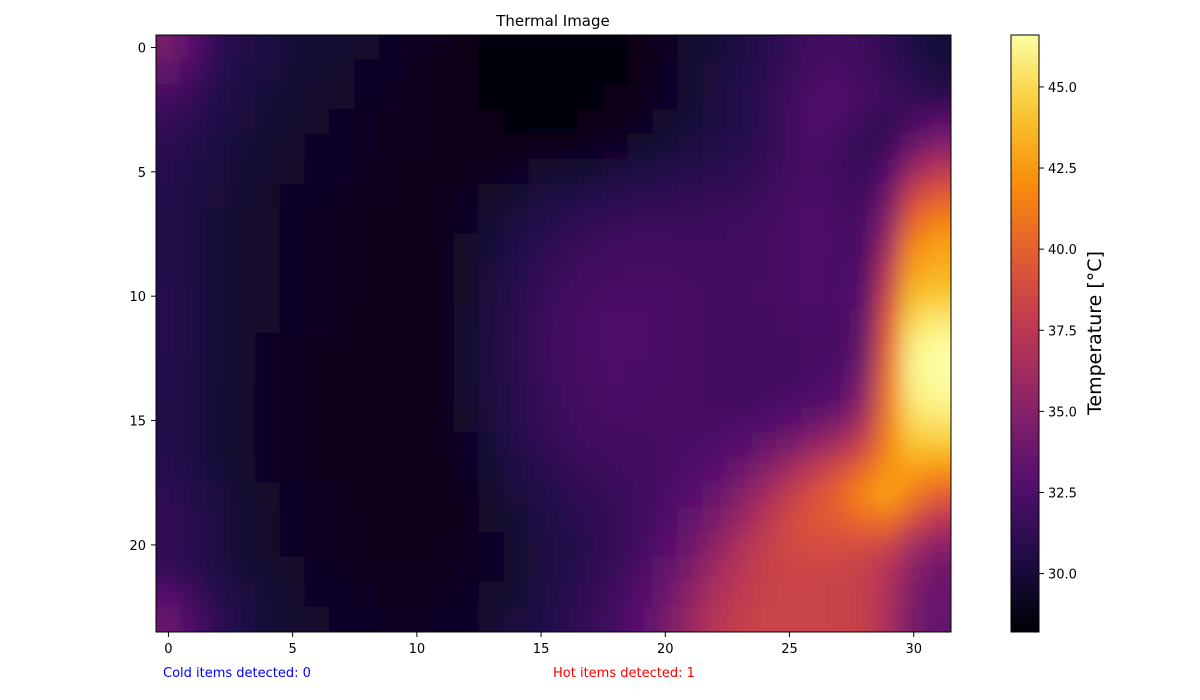  I want to click on cold-items-status: Cold items detected: 0, so click(237, 673).